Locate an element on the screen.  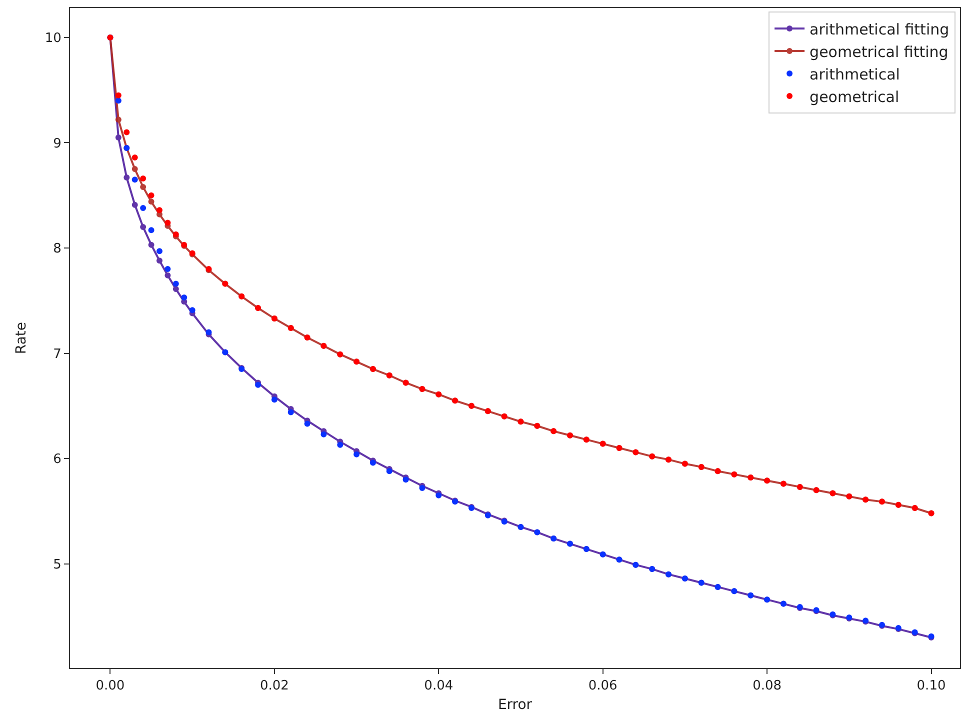
y-tick-label: 8 is located at coordinates (57, 249).